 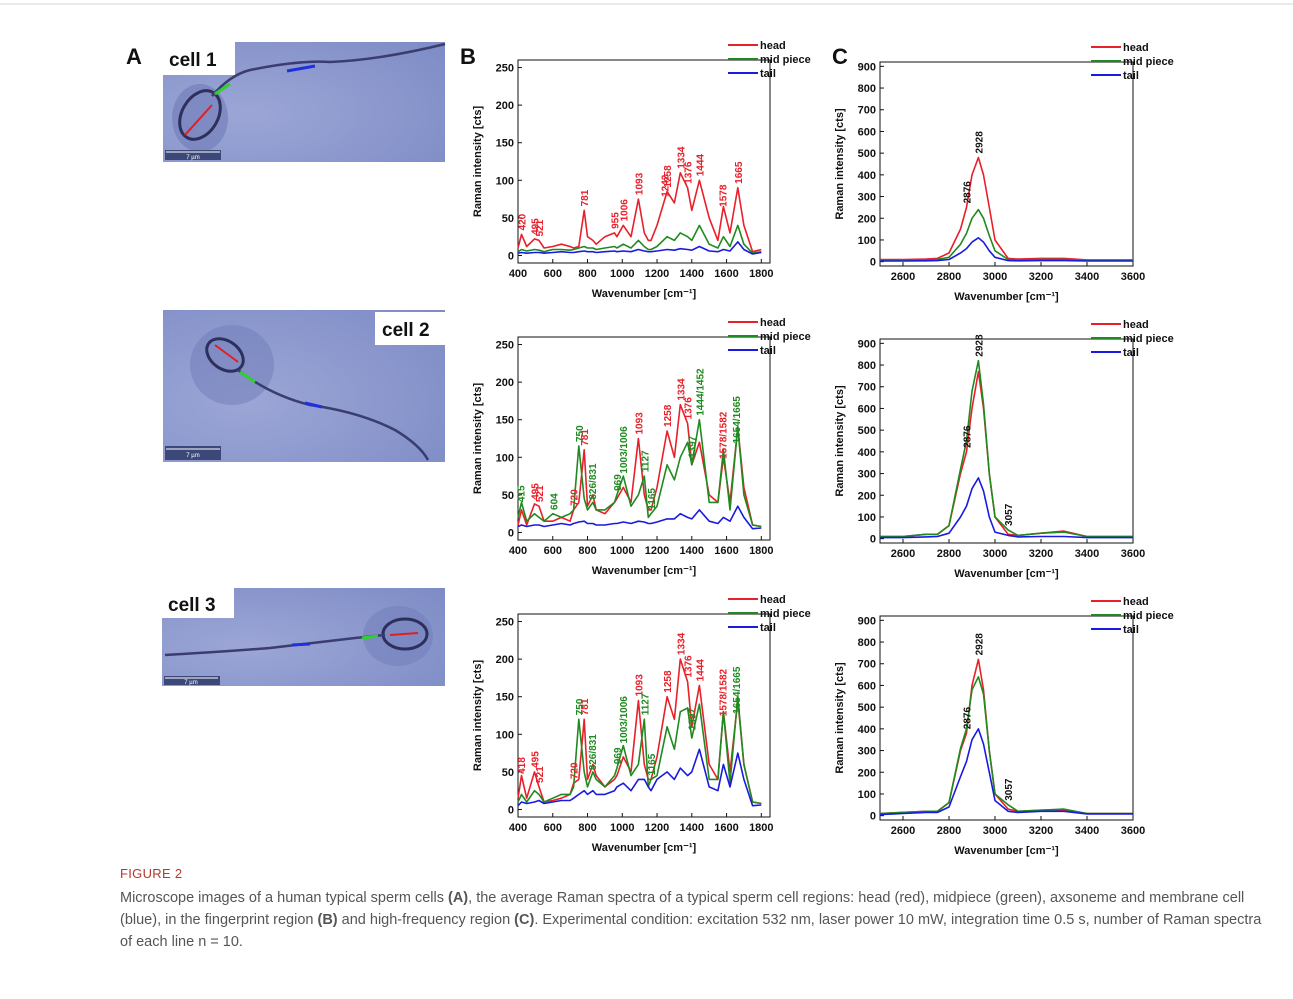 What do you see at coordinates (979, 644) in the screenshot?
I see `peak-label: 2928` at bounding box center [979, 644].